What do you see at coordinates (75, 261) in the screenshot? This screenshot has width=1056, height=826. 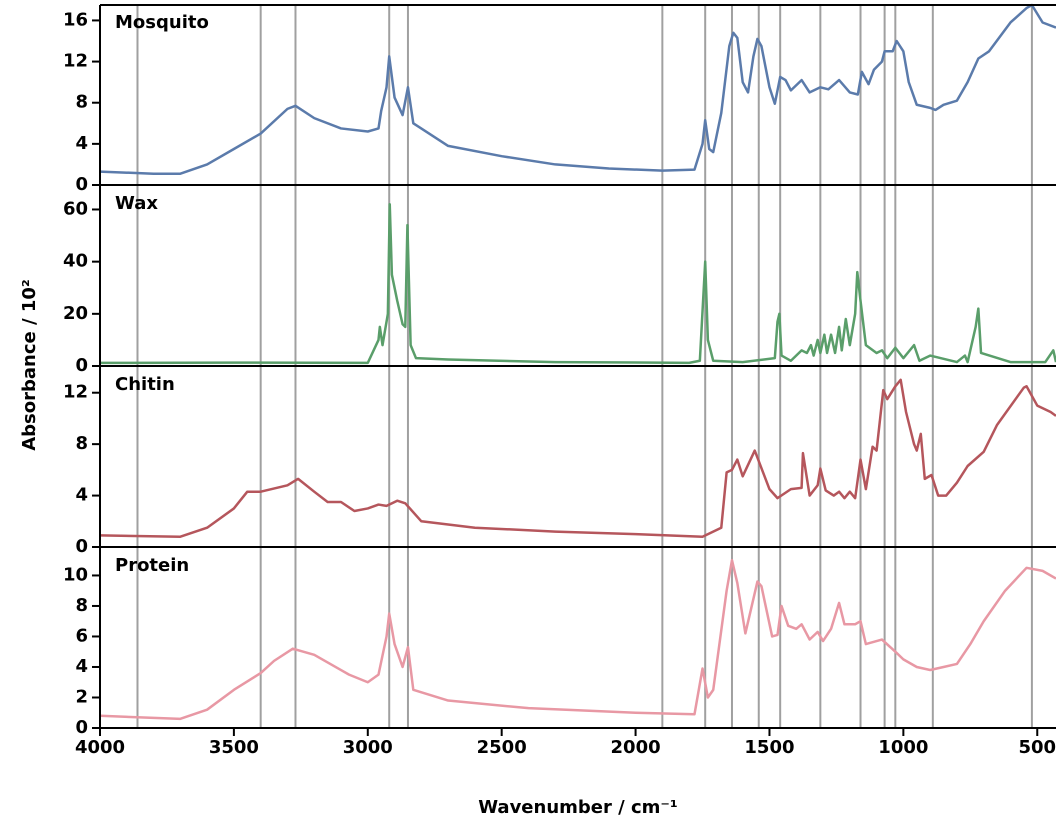 I see `y-tick-label: 40` at bounding box center [75, 261].